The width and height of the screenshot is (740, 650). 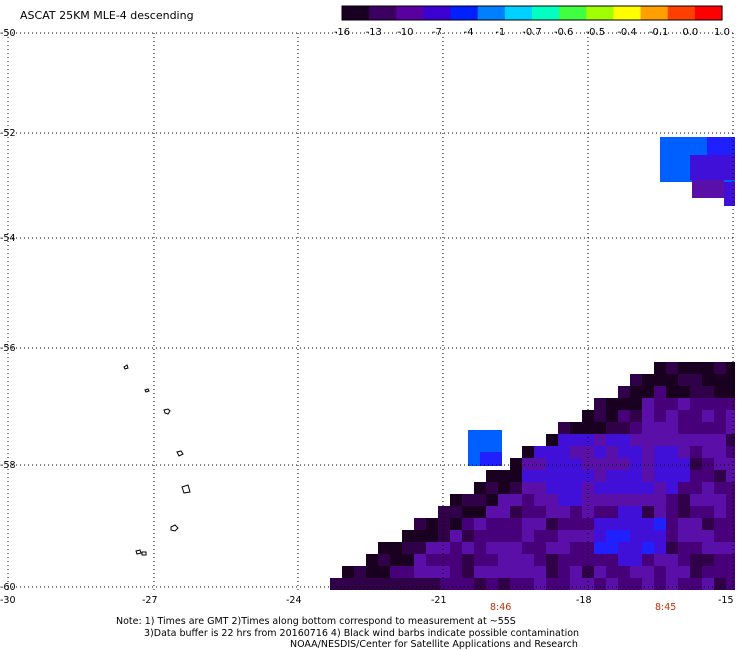 What do you see at coordinates (8, 33) in the screenshot?
I see `lat-label-50: -50` at bounding box center [8, 33].